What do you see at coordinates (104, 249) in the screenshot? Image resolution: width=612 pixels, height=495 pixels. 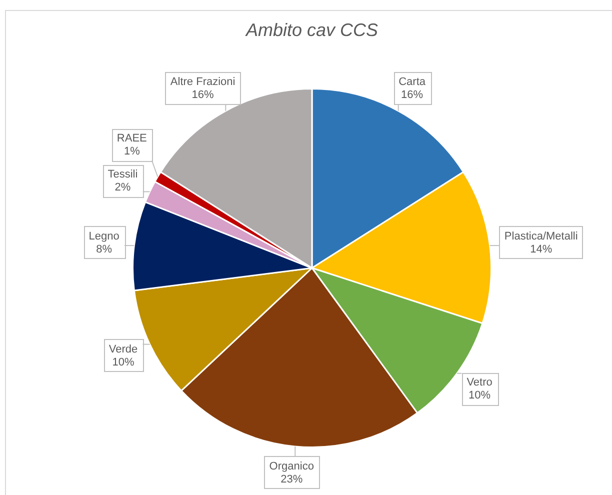 I see `data-label: 8%` at bounding box center [104, 249].